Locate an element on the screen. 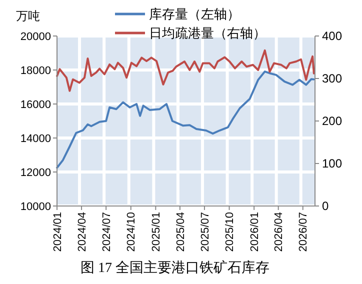  legend-label: 库存量（左轴） is located at coordinates (194, 14).